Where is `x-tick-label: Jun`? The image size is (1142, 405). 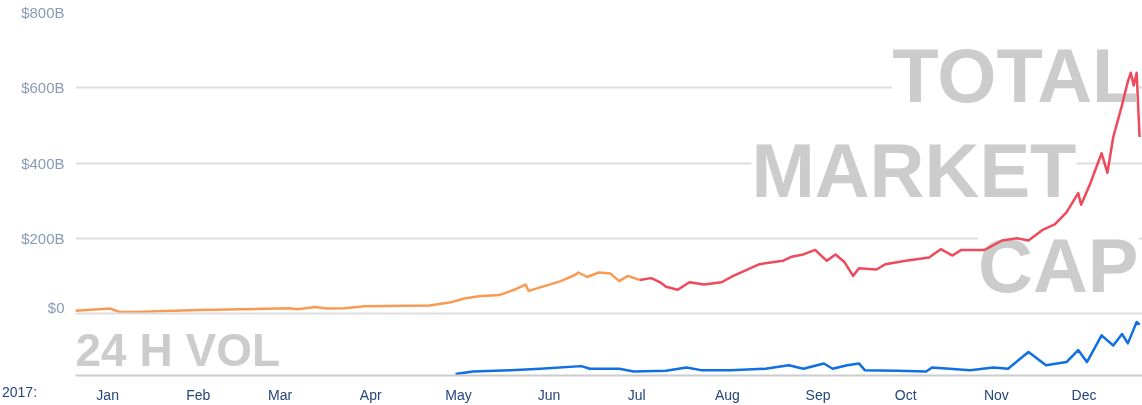
x-tick-label: Jun is located at coordinates (549, 394).